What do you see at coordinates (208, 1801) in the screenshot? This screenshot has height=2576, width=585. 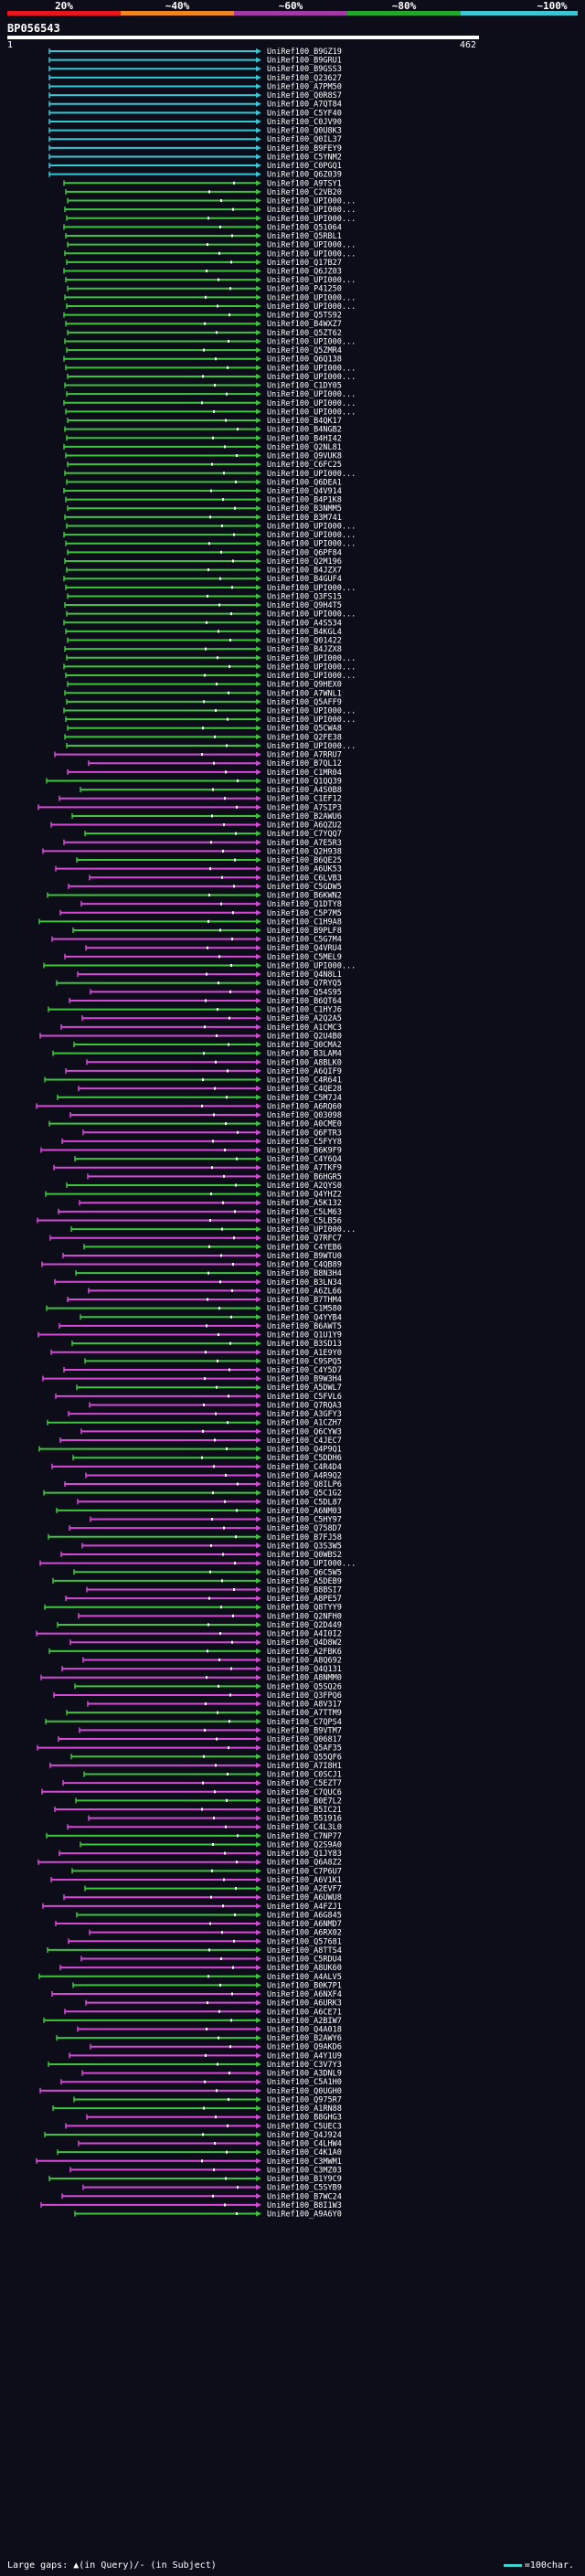 I see `hit-row: UniRef100_B0E7L2` at bounding box center [208, 1801].